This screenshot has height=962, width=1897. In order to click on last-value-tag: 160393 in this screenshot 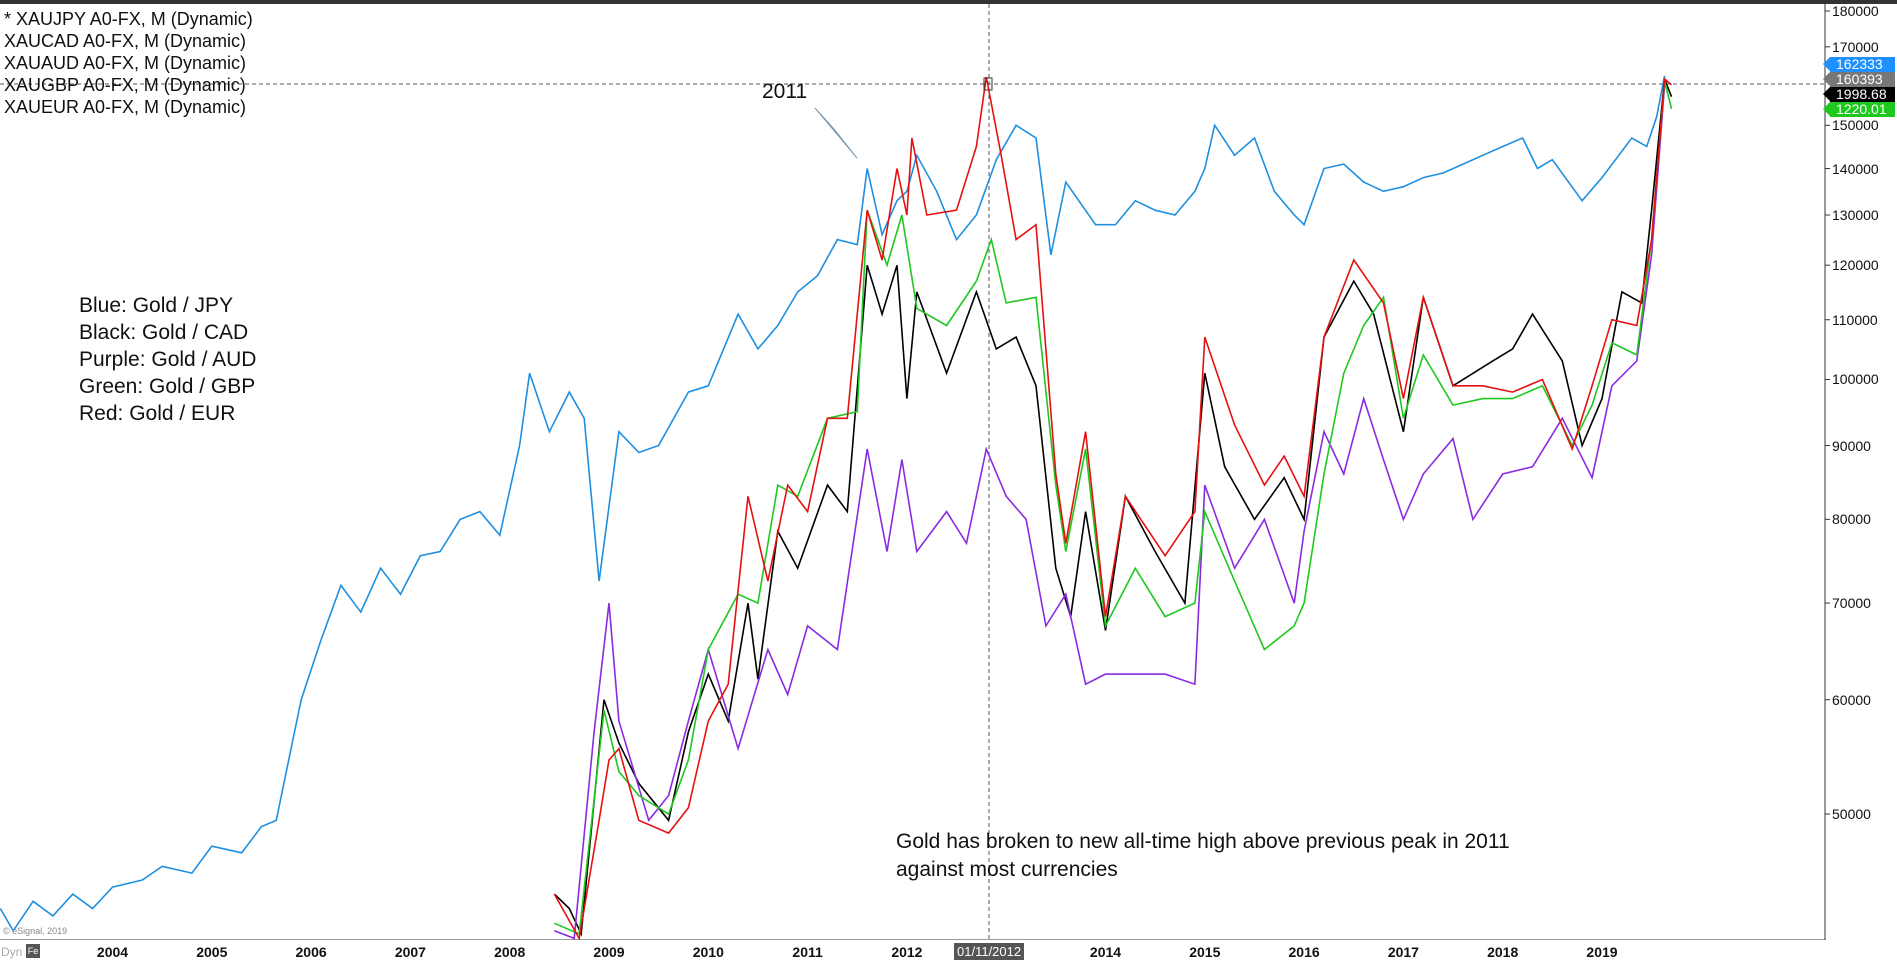, I will do `click(1859, 79)`.